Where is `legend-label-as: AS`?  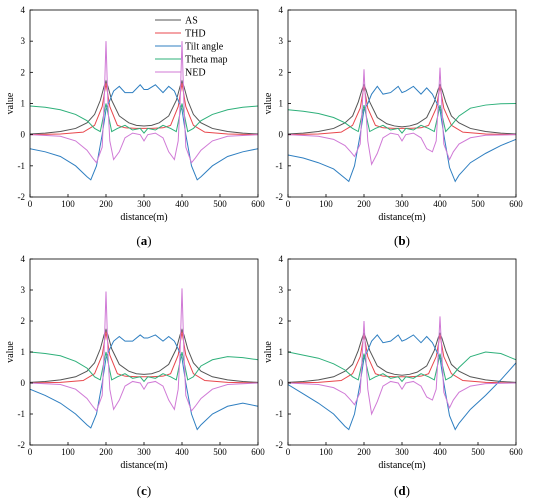
legend-label-as: AS is located at coordinates (191, 21).